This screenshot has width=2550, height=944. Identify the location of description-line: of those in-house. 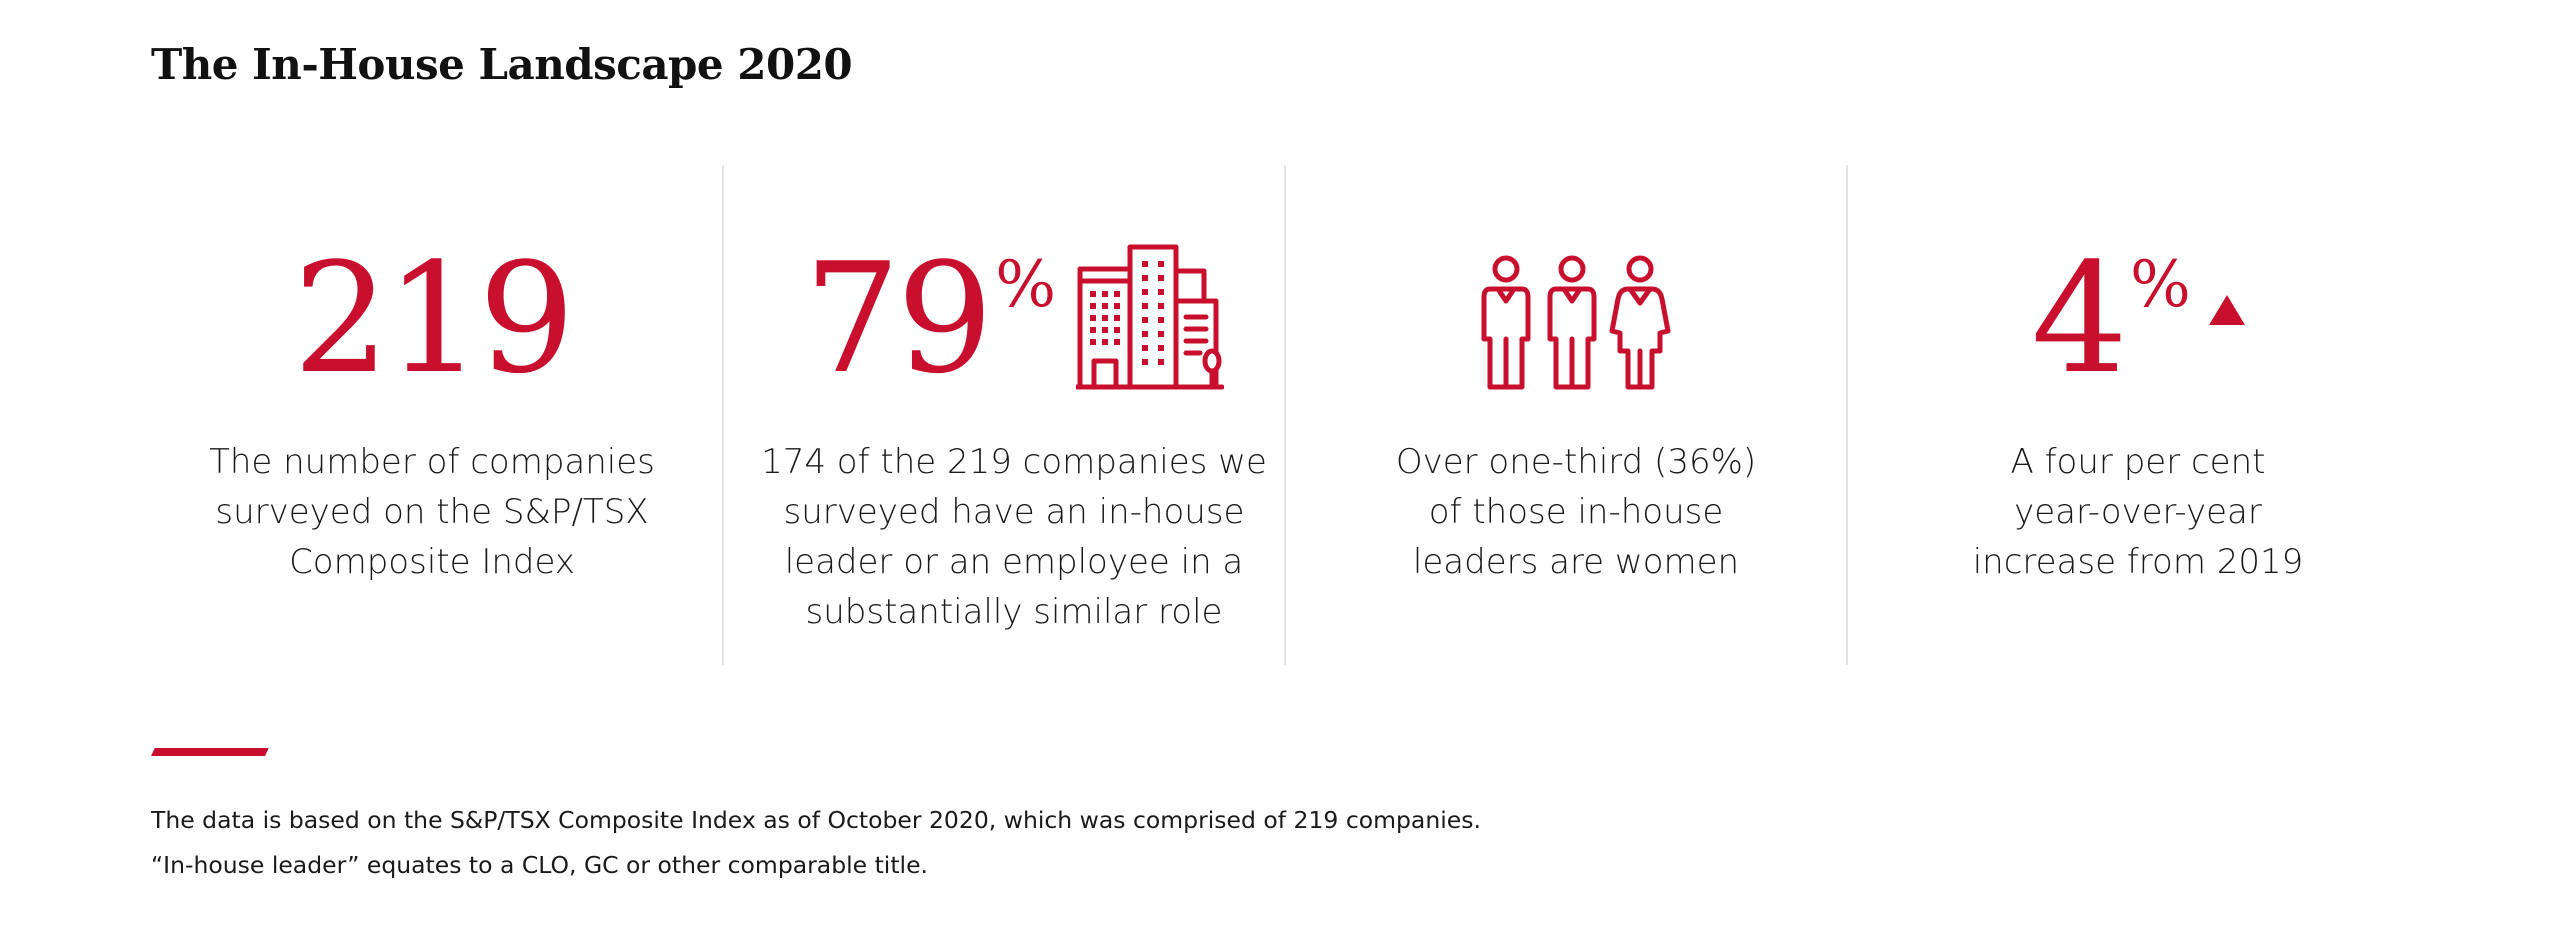
(1576, 512).